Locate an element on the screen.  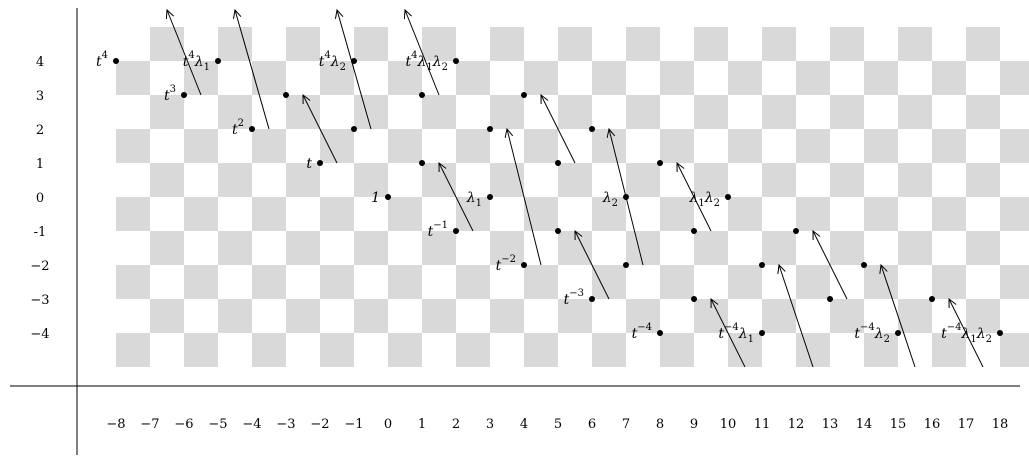
x-tick-label: −7 is located at coordinates (149, 424).